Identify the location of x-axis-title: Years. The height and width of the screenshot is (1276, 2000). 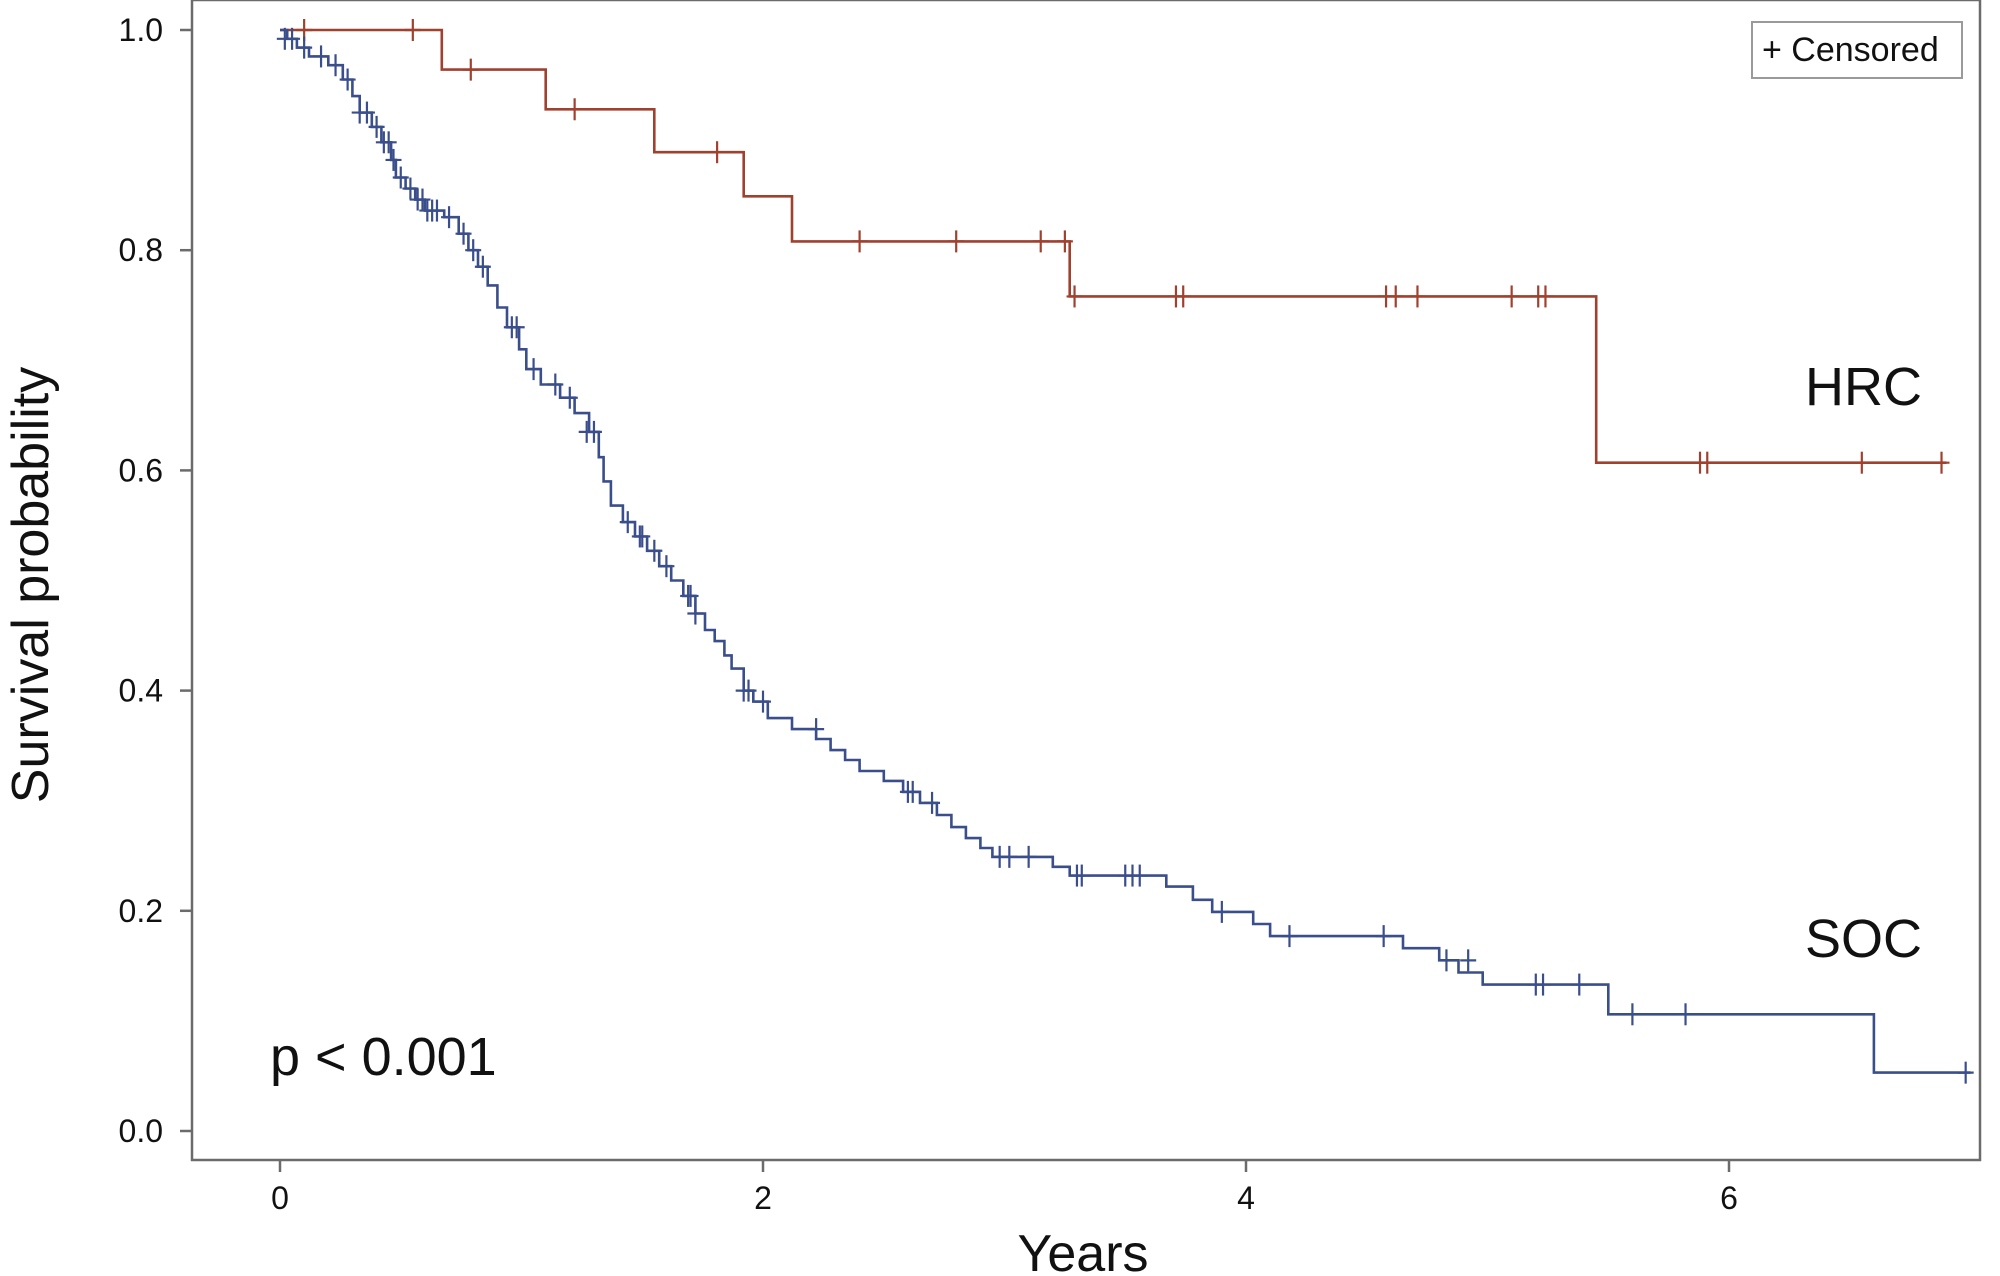
(1082, 1250).